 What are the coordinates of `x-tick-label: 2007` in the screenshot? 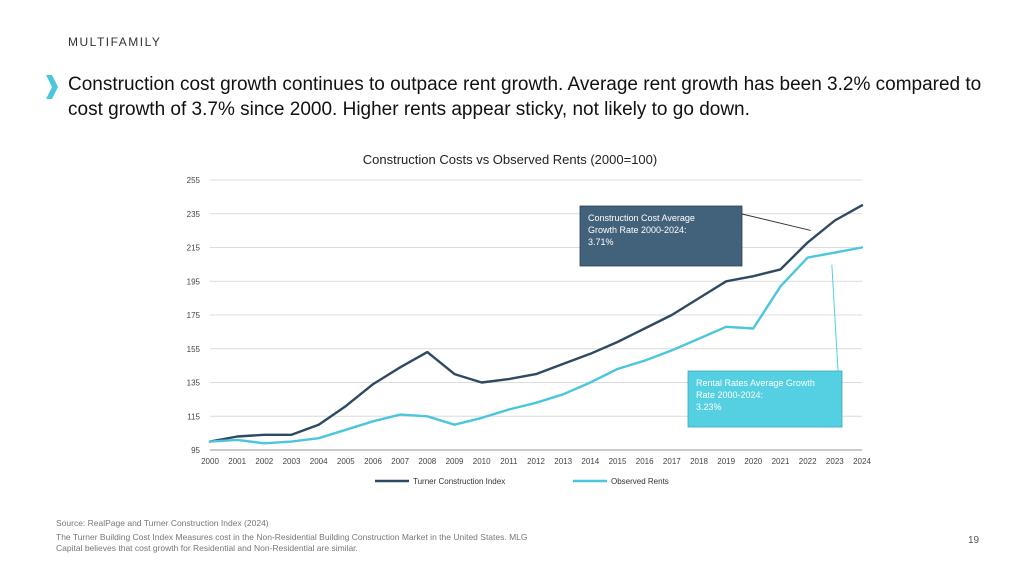 It's located at (400, 461).